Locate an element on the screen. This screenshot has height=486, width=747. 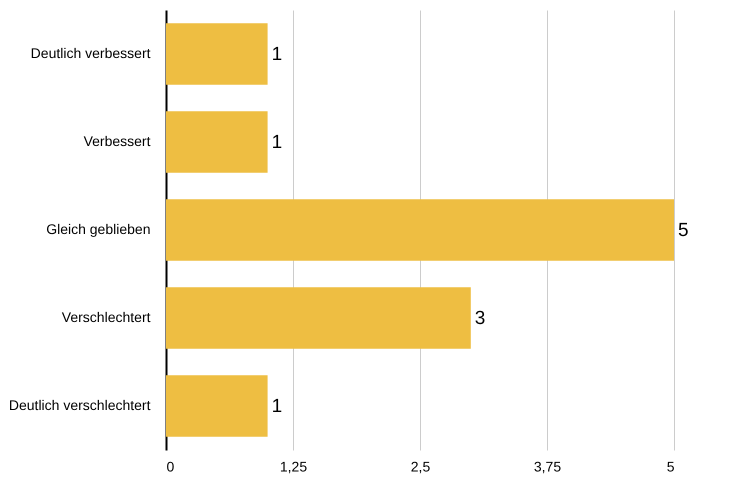
x-tick-label: 3,75 is located at coordinates (548, 466).